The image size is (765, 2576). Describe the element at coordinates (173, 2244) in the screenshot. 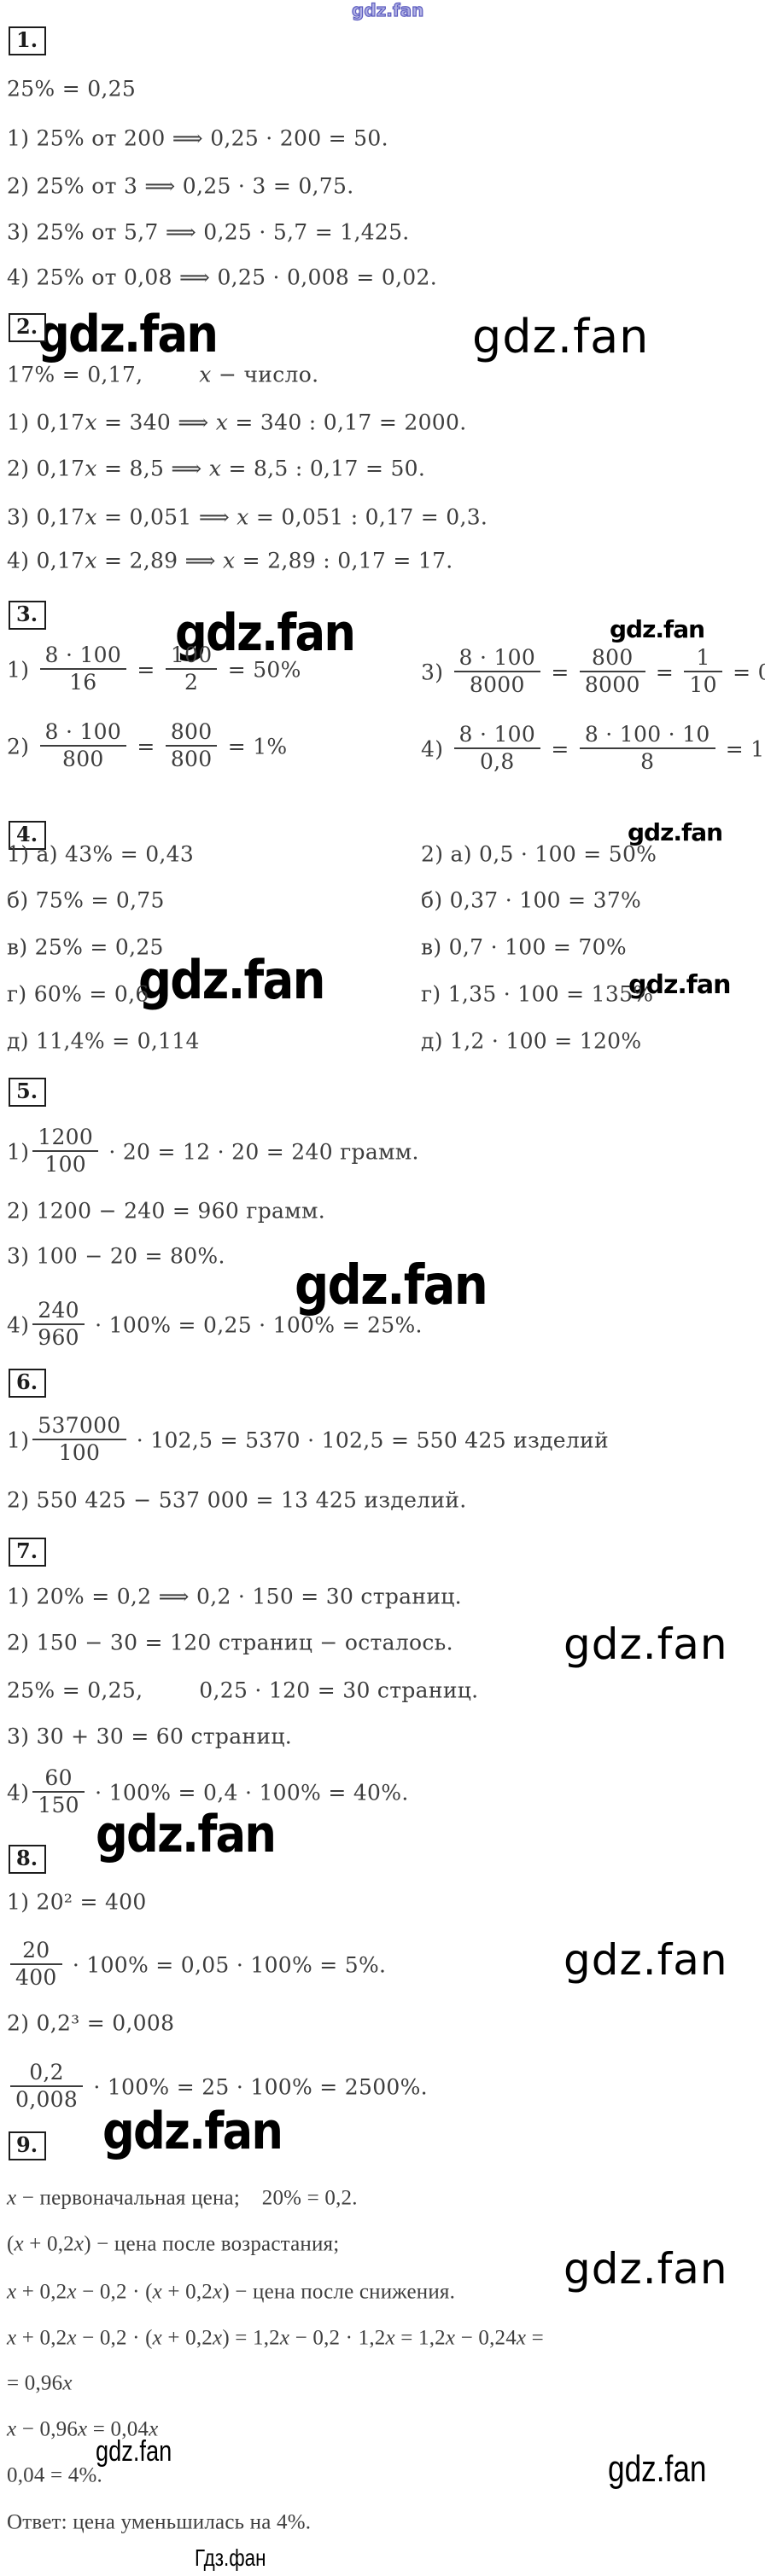

I see `math-segment: (x + 0,2x) − цена после возрастания;` at that location.